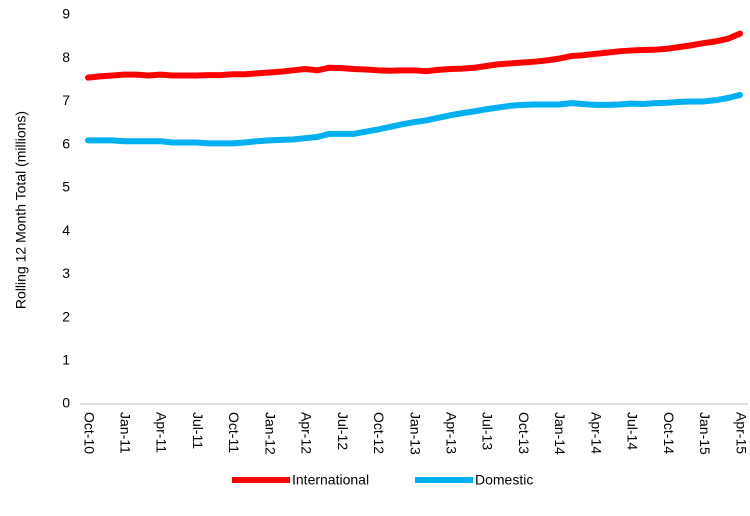  I want to click on y-tick-label: 3, so click(66, 273).